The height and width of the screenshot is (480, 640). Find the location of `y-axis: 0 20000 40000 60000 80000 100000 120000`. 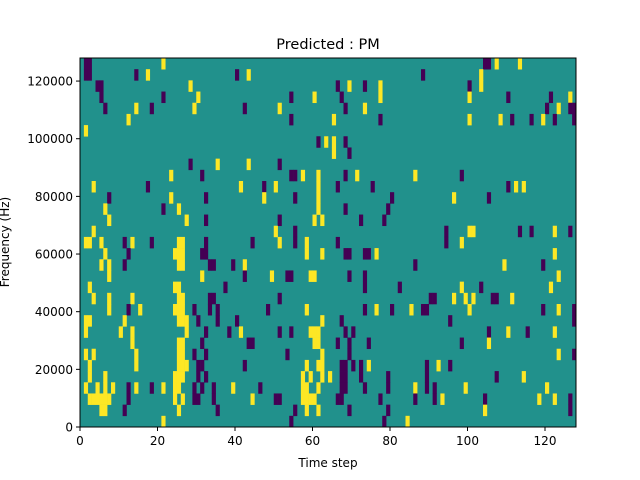

y-axis: 0 20000 40000 60000 80000 100000 120000 is located at coordinates (53, 255).